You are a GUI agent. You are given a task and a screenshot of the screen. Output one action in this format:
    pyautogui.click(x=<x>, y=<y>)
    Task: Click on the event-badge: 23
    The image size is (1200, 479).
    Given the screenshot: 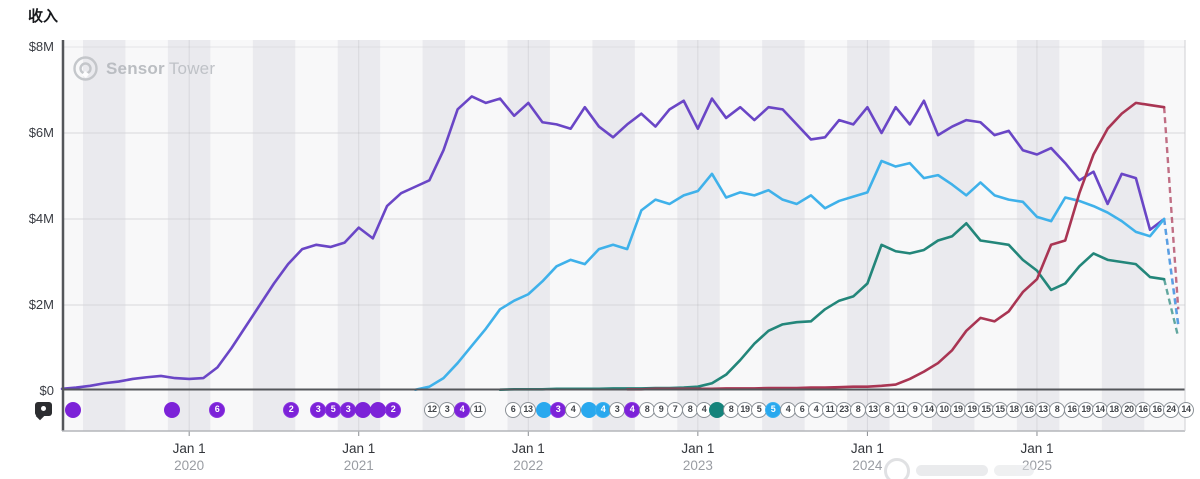 What is the action you would take?
    pyautogui.click(x=844, y=410)
    